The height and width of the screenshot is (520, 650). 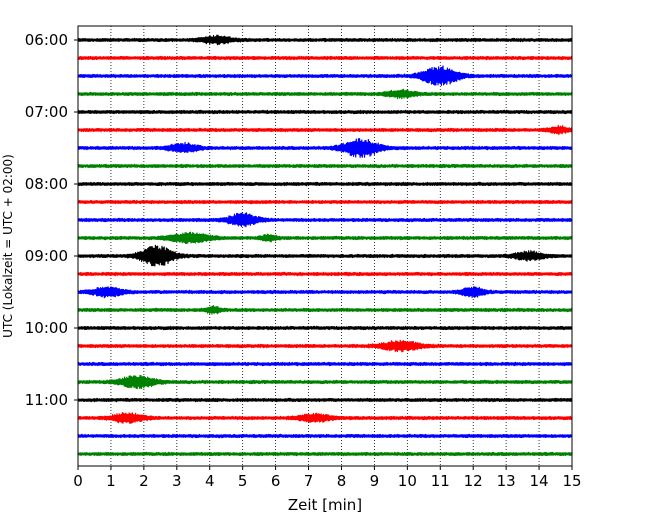 I want to click on x-tick-label: 0, so click(x=78, y=481).